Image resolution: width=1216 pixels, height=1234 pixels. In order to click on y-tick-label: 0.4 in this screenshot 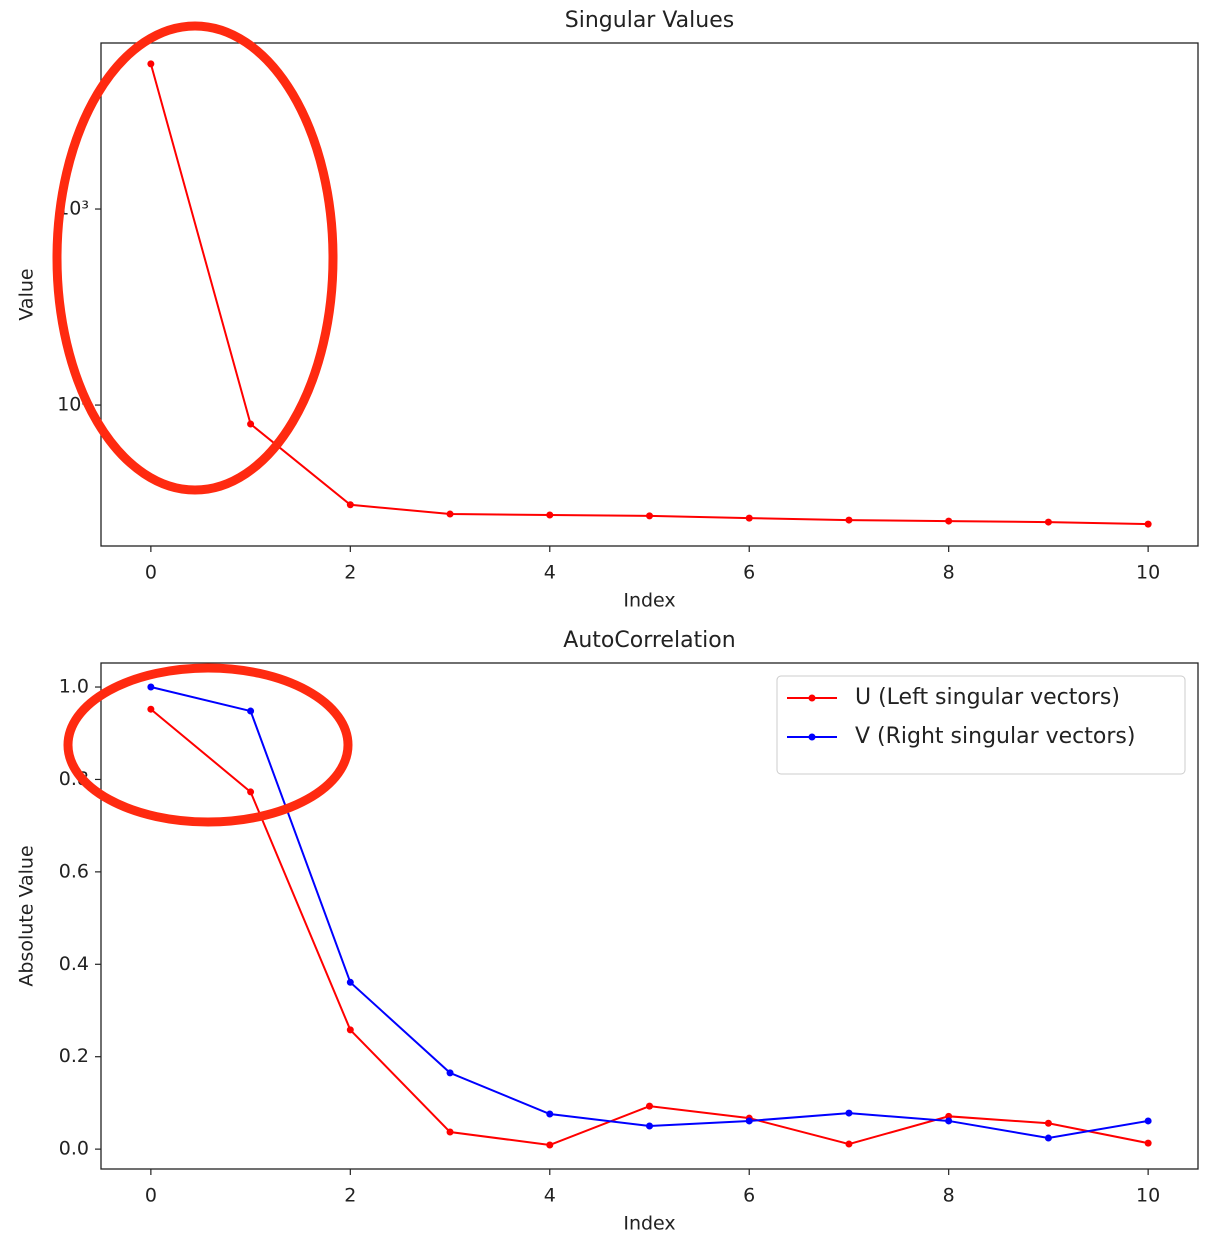, I will do `click(74, 964)`.